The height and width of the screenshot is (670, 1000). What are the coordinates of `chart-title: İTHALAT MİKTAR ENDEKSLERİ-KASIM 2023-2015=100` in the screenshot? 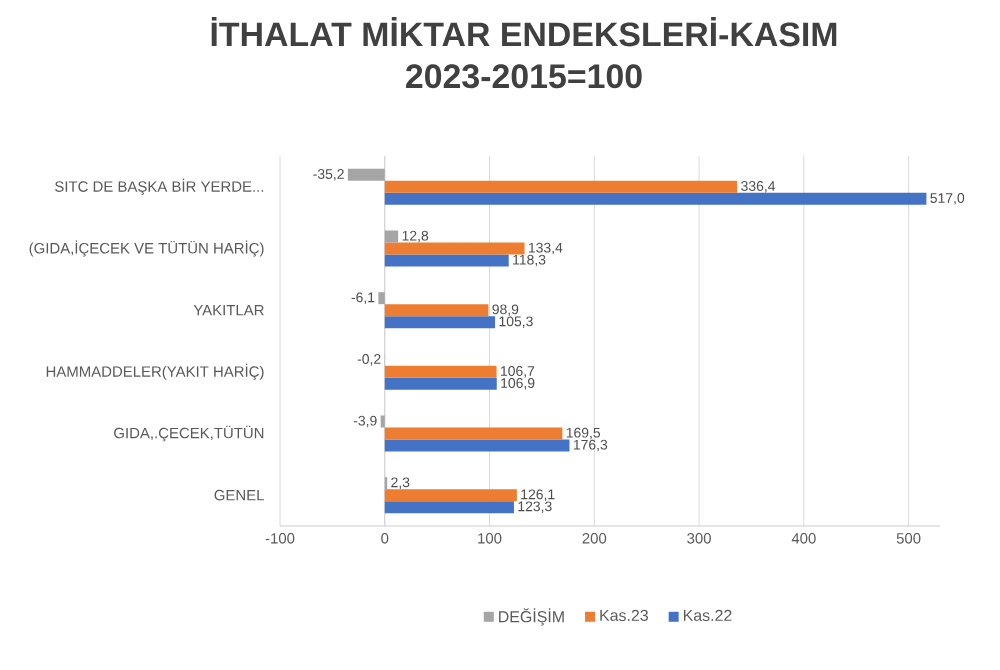 It's located at (524, 53).